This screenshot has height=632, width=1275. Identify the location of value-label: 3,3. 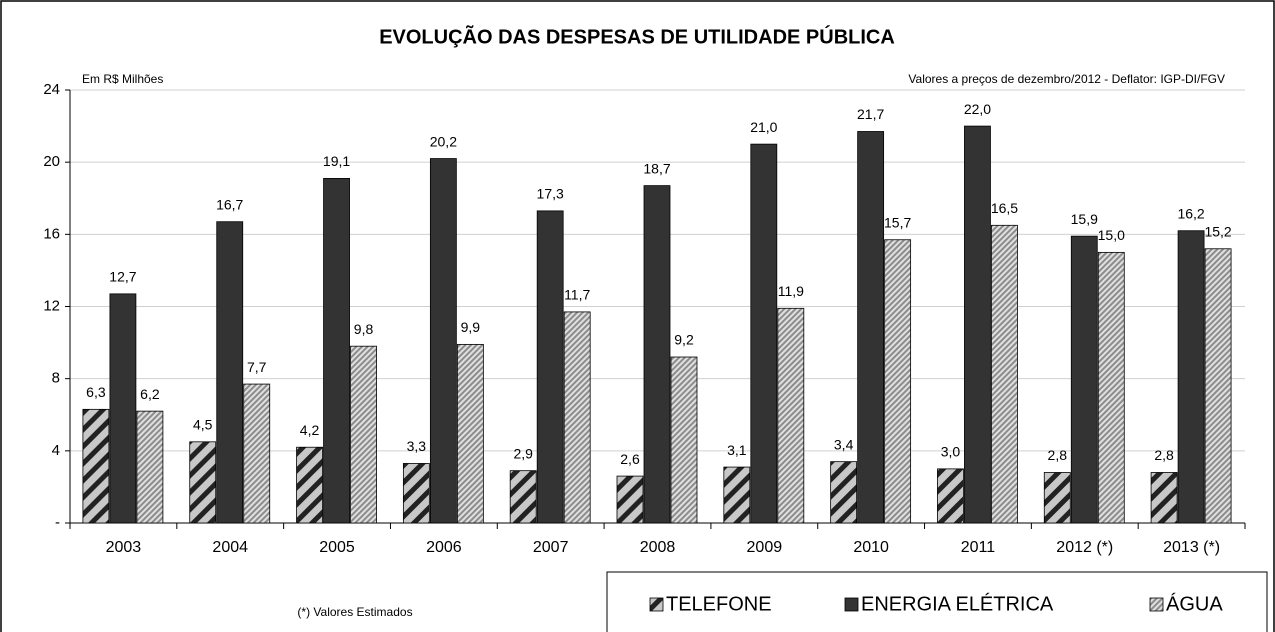
(417, 446).